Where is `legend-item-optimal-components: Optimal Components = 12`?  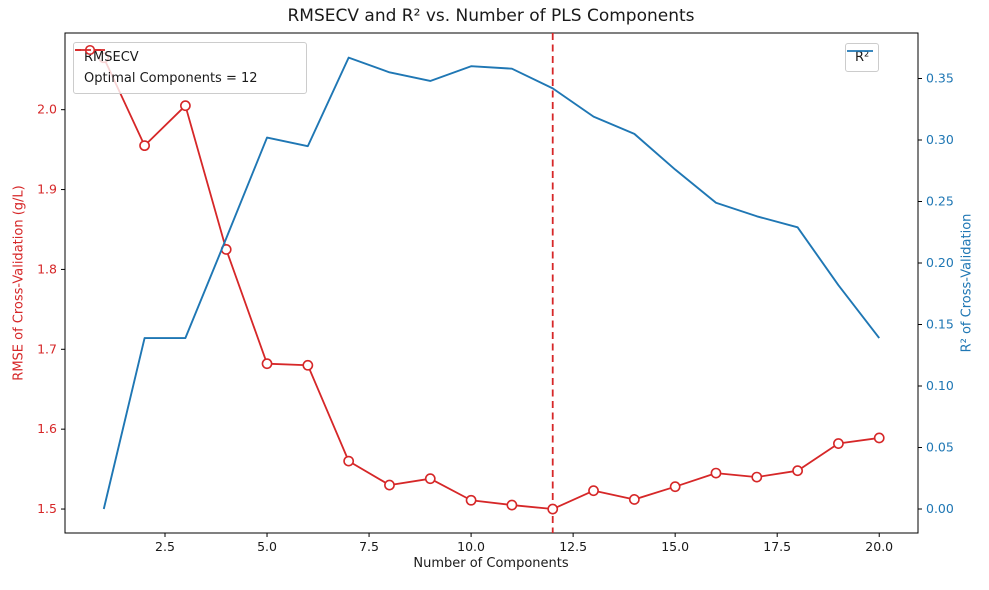 legend-item-optimal-components: Optimal Components = 12 is located at coordinates (185, 69).